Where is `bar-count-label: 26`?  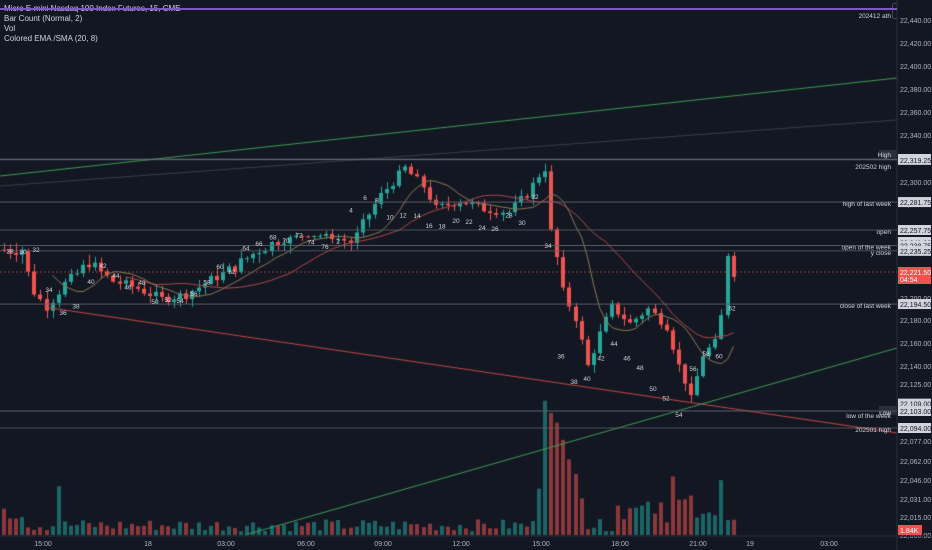
bar-count-label: 26 is located at coordinates (495, 229).